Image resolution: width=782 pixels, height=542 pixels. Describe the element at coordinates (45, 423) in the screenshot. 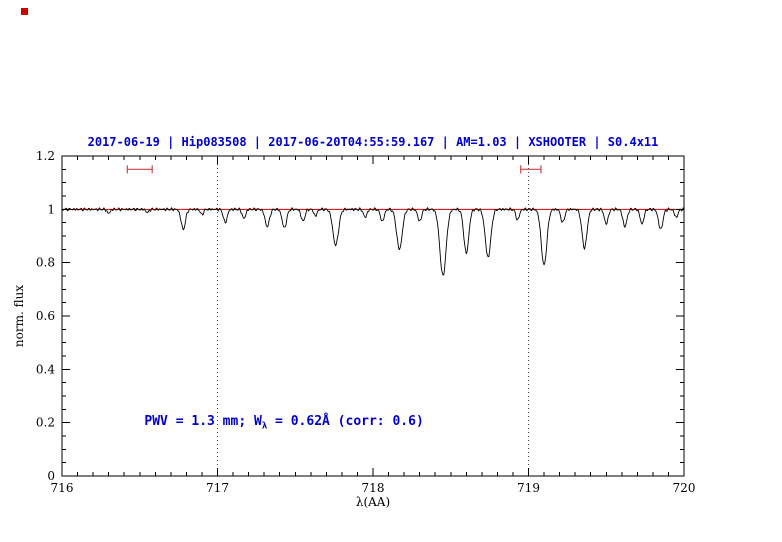

I see `y-tick-label: 0.2` at that location.